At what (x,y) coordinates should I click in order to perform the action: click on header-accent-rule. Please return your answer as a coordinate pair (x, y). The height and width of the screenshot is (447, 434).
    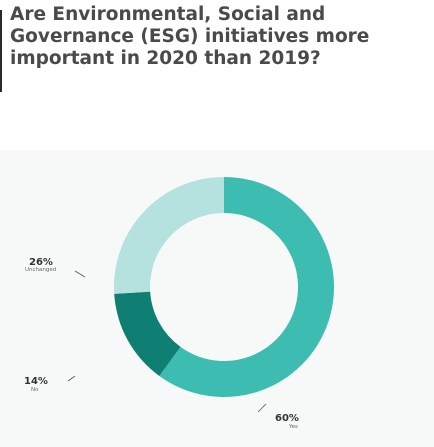
    Looking at the image, I should click on (1, 51).